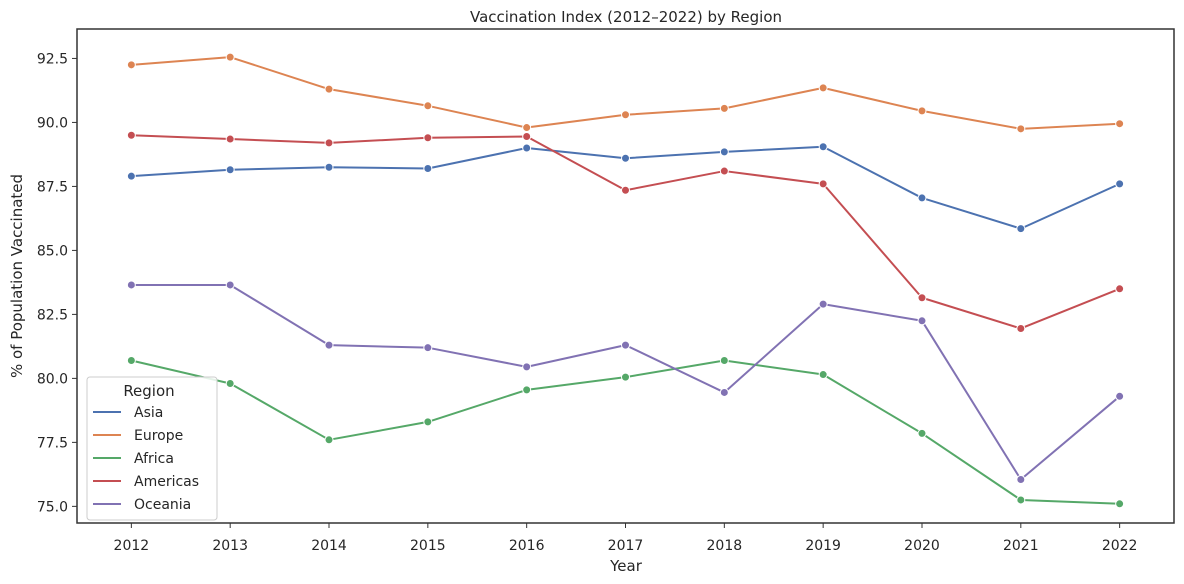  What do you see at coordinates (724, 108) in the screenshot?
I see `data-point-europe-2018` at bounding box center [724, 108].